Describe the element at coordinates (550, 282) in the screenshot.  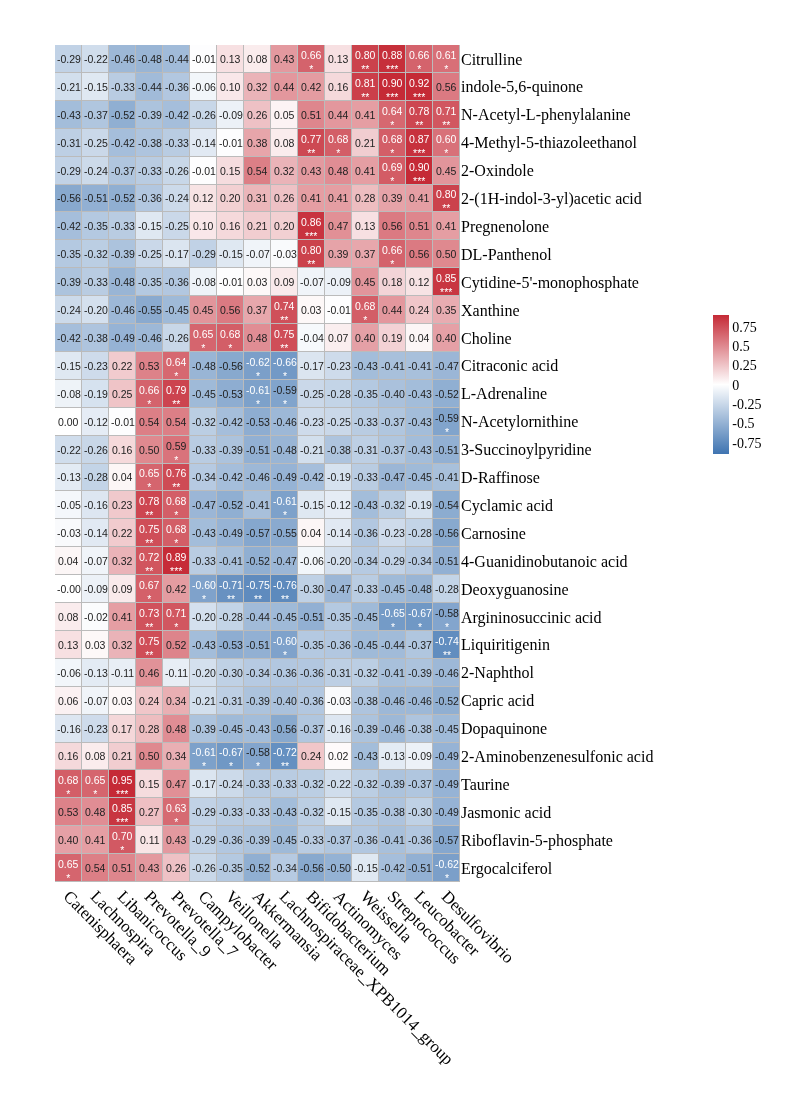
I see `y-tick-label: Cytidine-5'-monophosphate` at that location.